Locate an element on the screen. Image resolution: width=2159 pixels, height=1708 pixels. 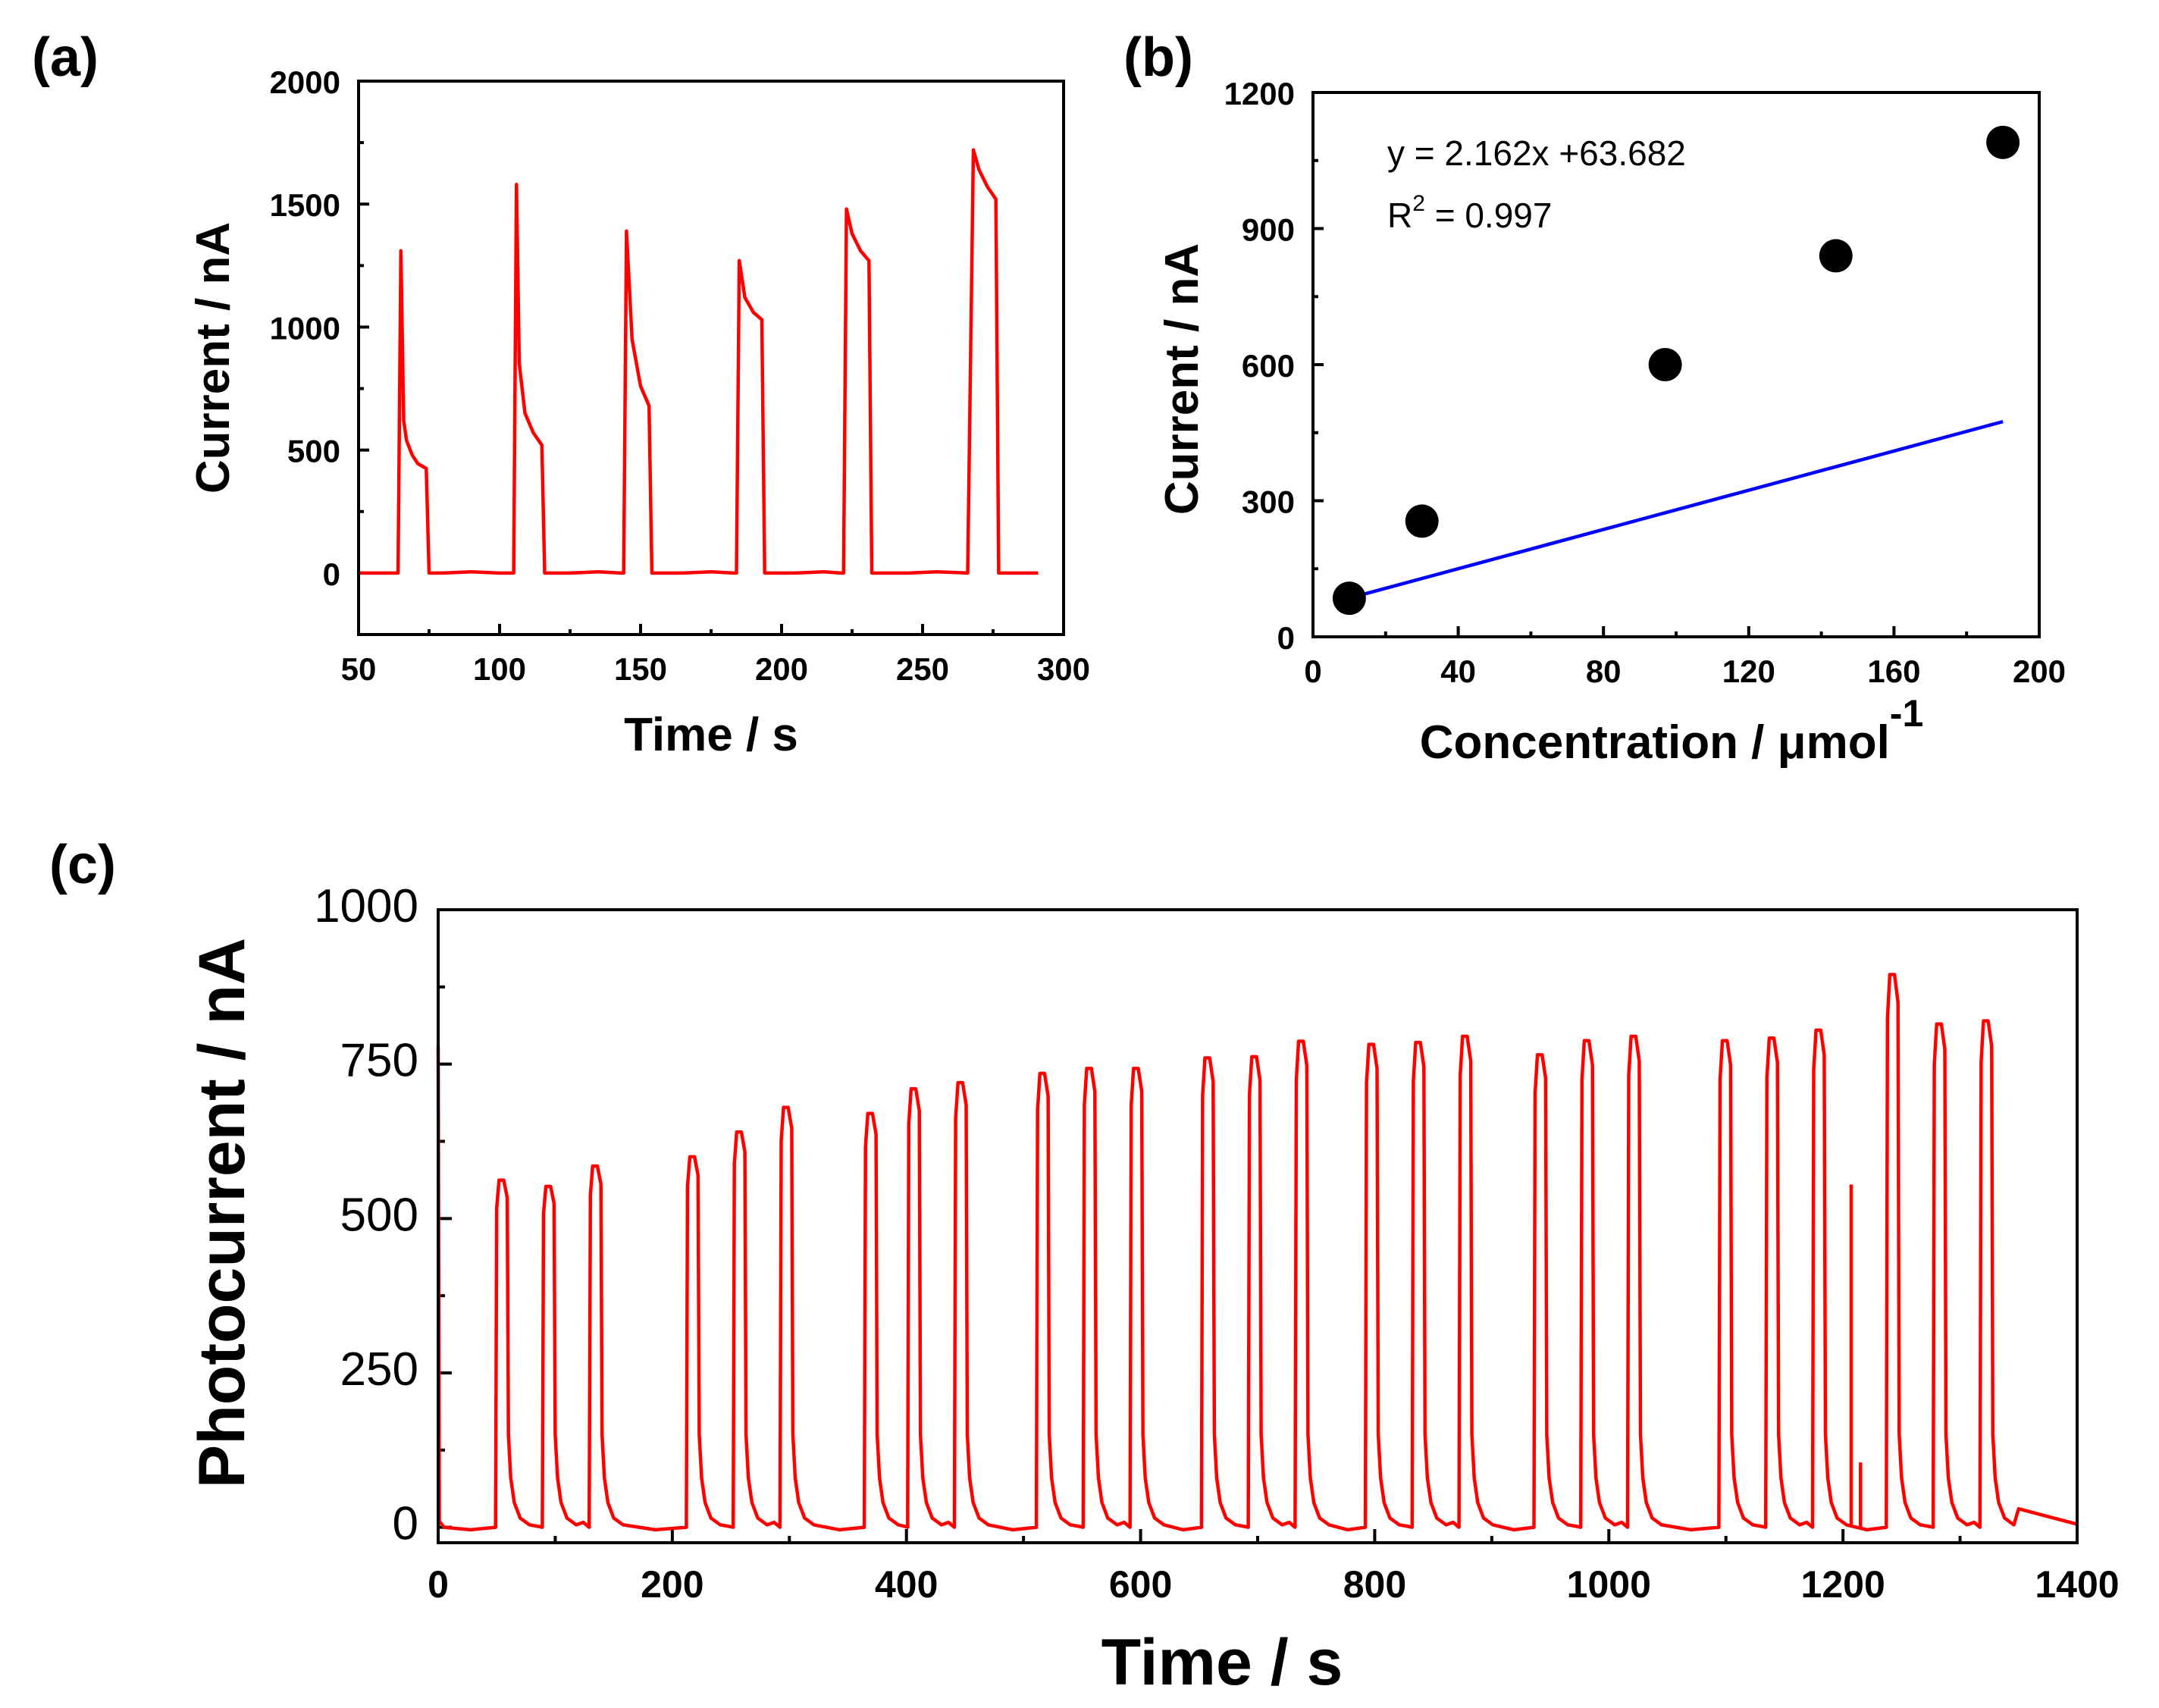
panel-a-ylabel: Current / nA is located at coordinates (213, 358).